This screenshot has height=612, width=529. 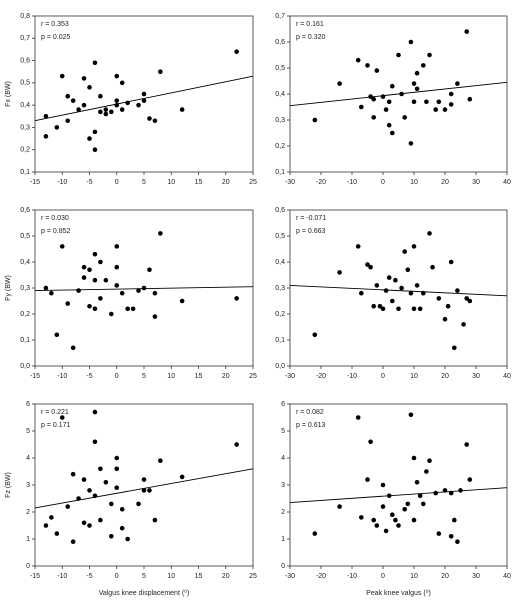 I want to click on x-tick-label: 25, so click(x=253, y=576).